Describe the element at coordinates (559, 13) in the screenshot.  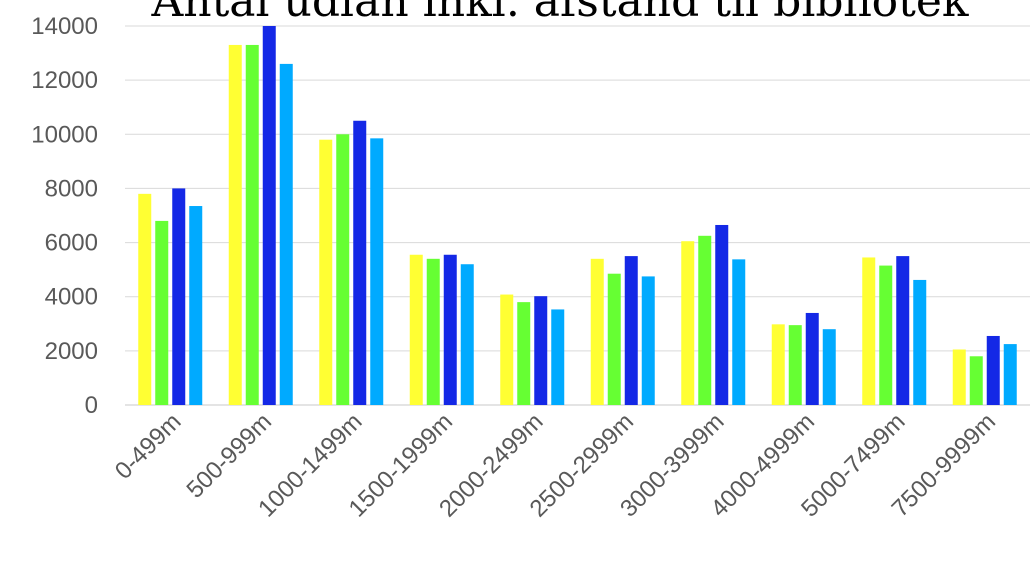
I see `chart-title: Antal udlån inkl. afstand til bibliotek` at that location.